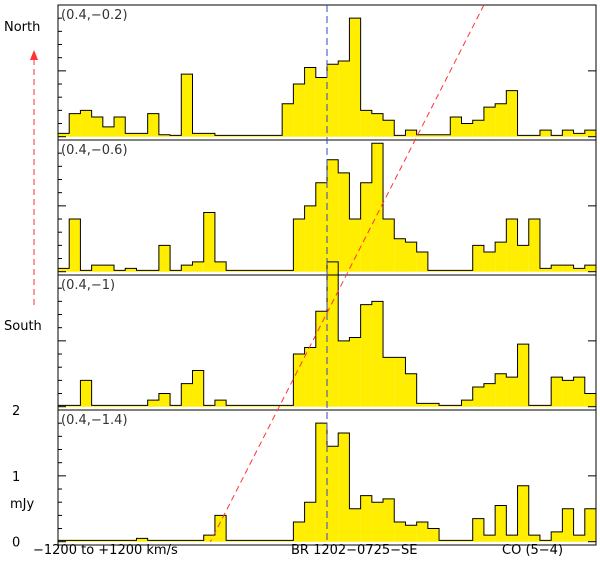 This screenshot has width=600, height=564. Describe the element at coordinates (94, 420) in the screenshot. I see `panel-offset-label: (0.4,−1.4)` at that location.